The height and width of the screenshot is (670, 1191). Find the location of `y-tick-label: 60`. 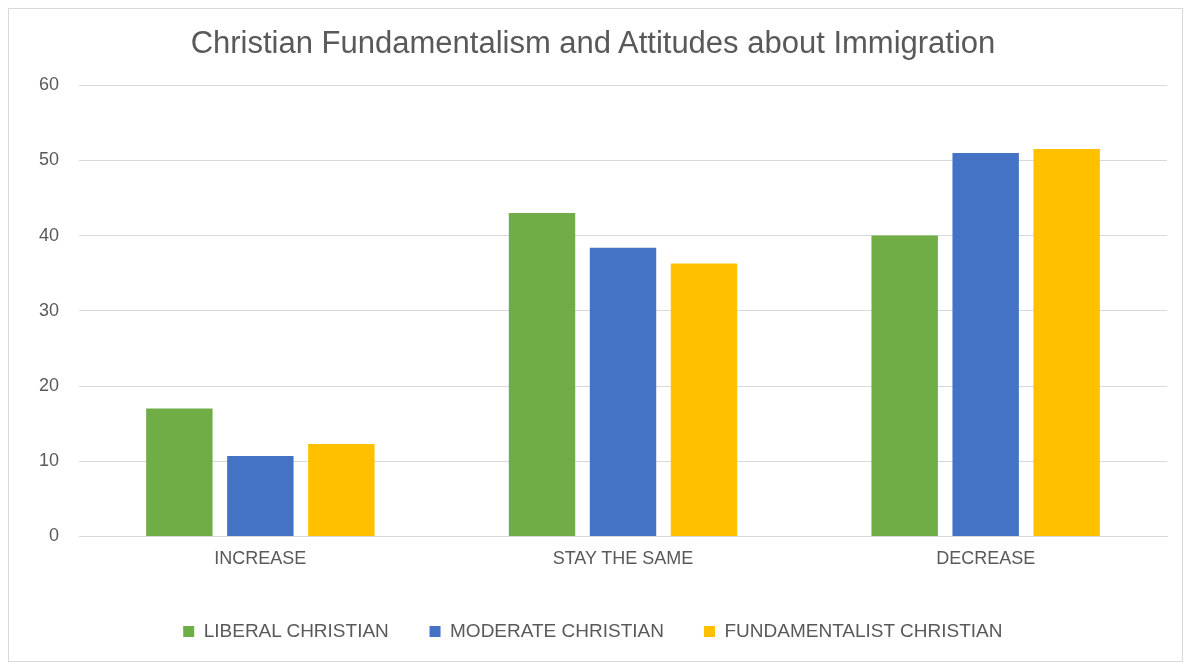

y-tick-label: 60 is located at coordinates (49, 84).